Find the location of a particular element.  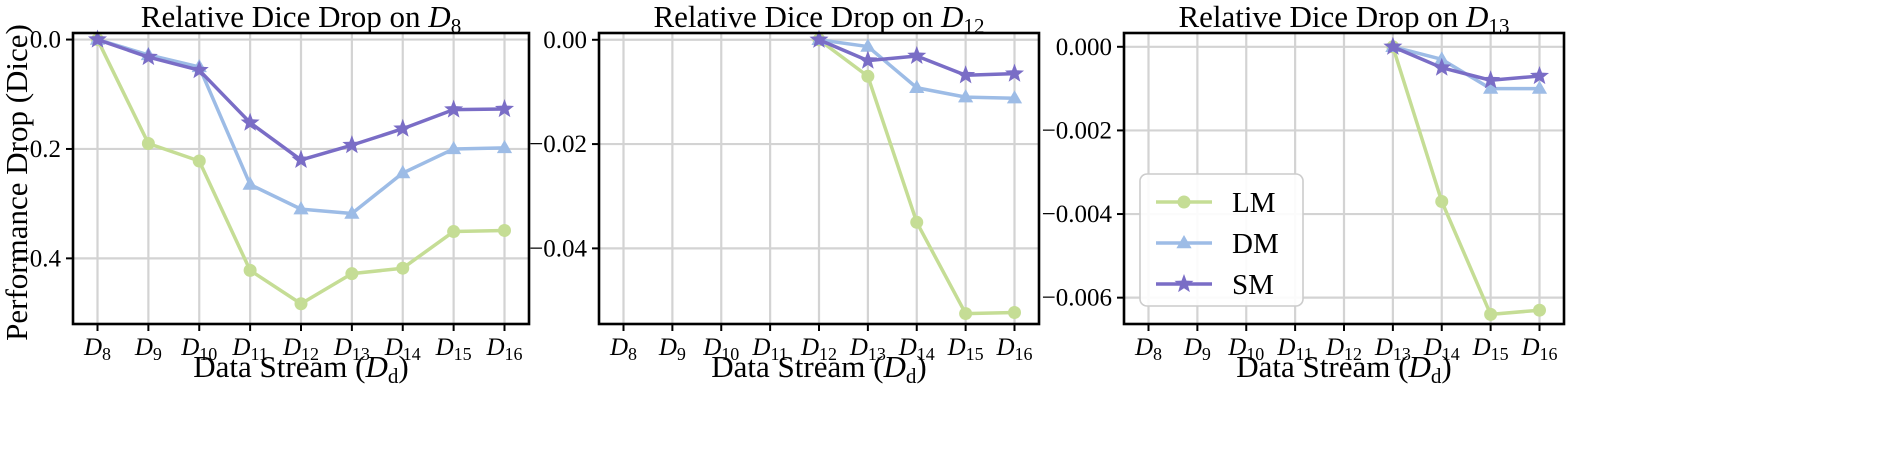

grid is located at coordinates (301, 178).